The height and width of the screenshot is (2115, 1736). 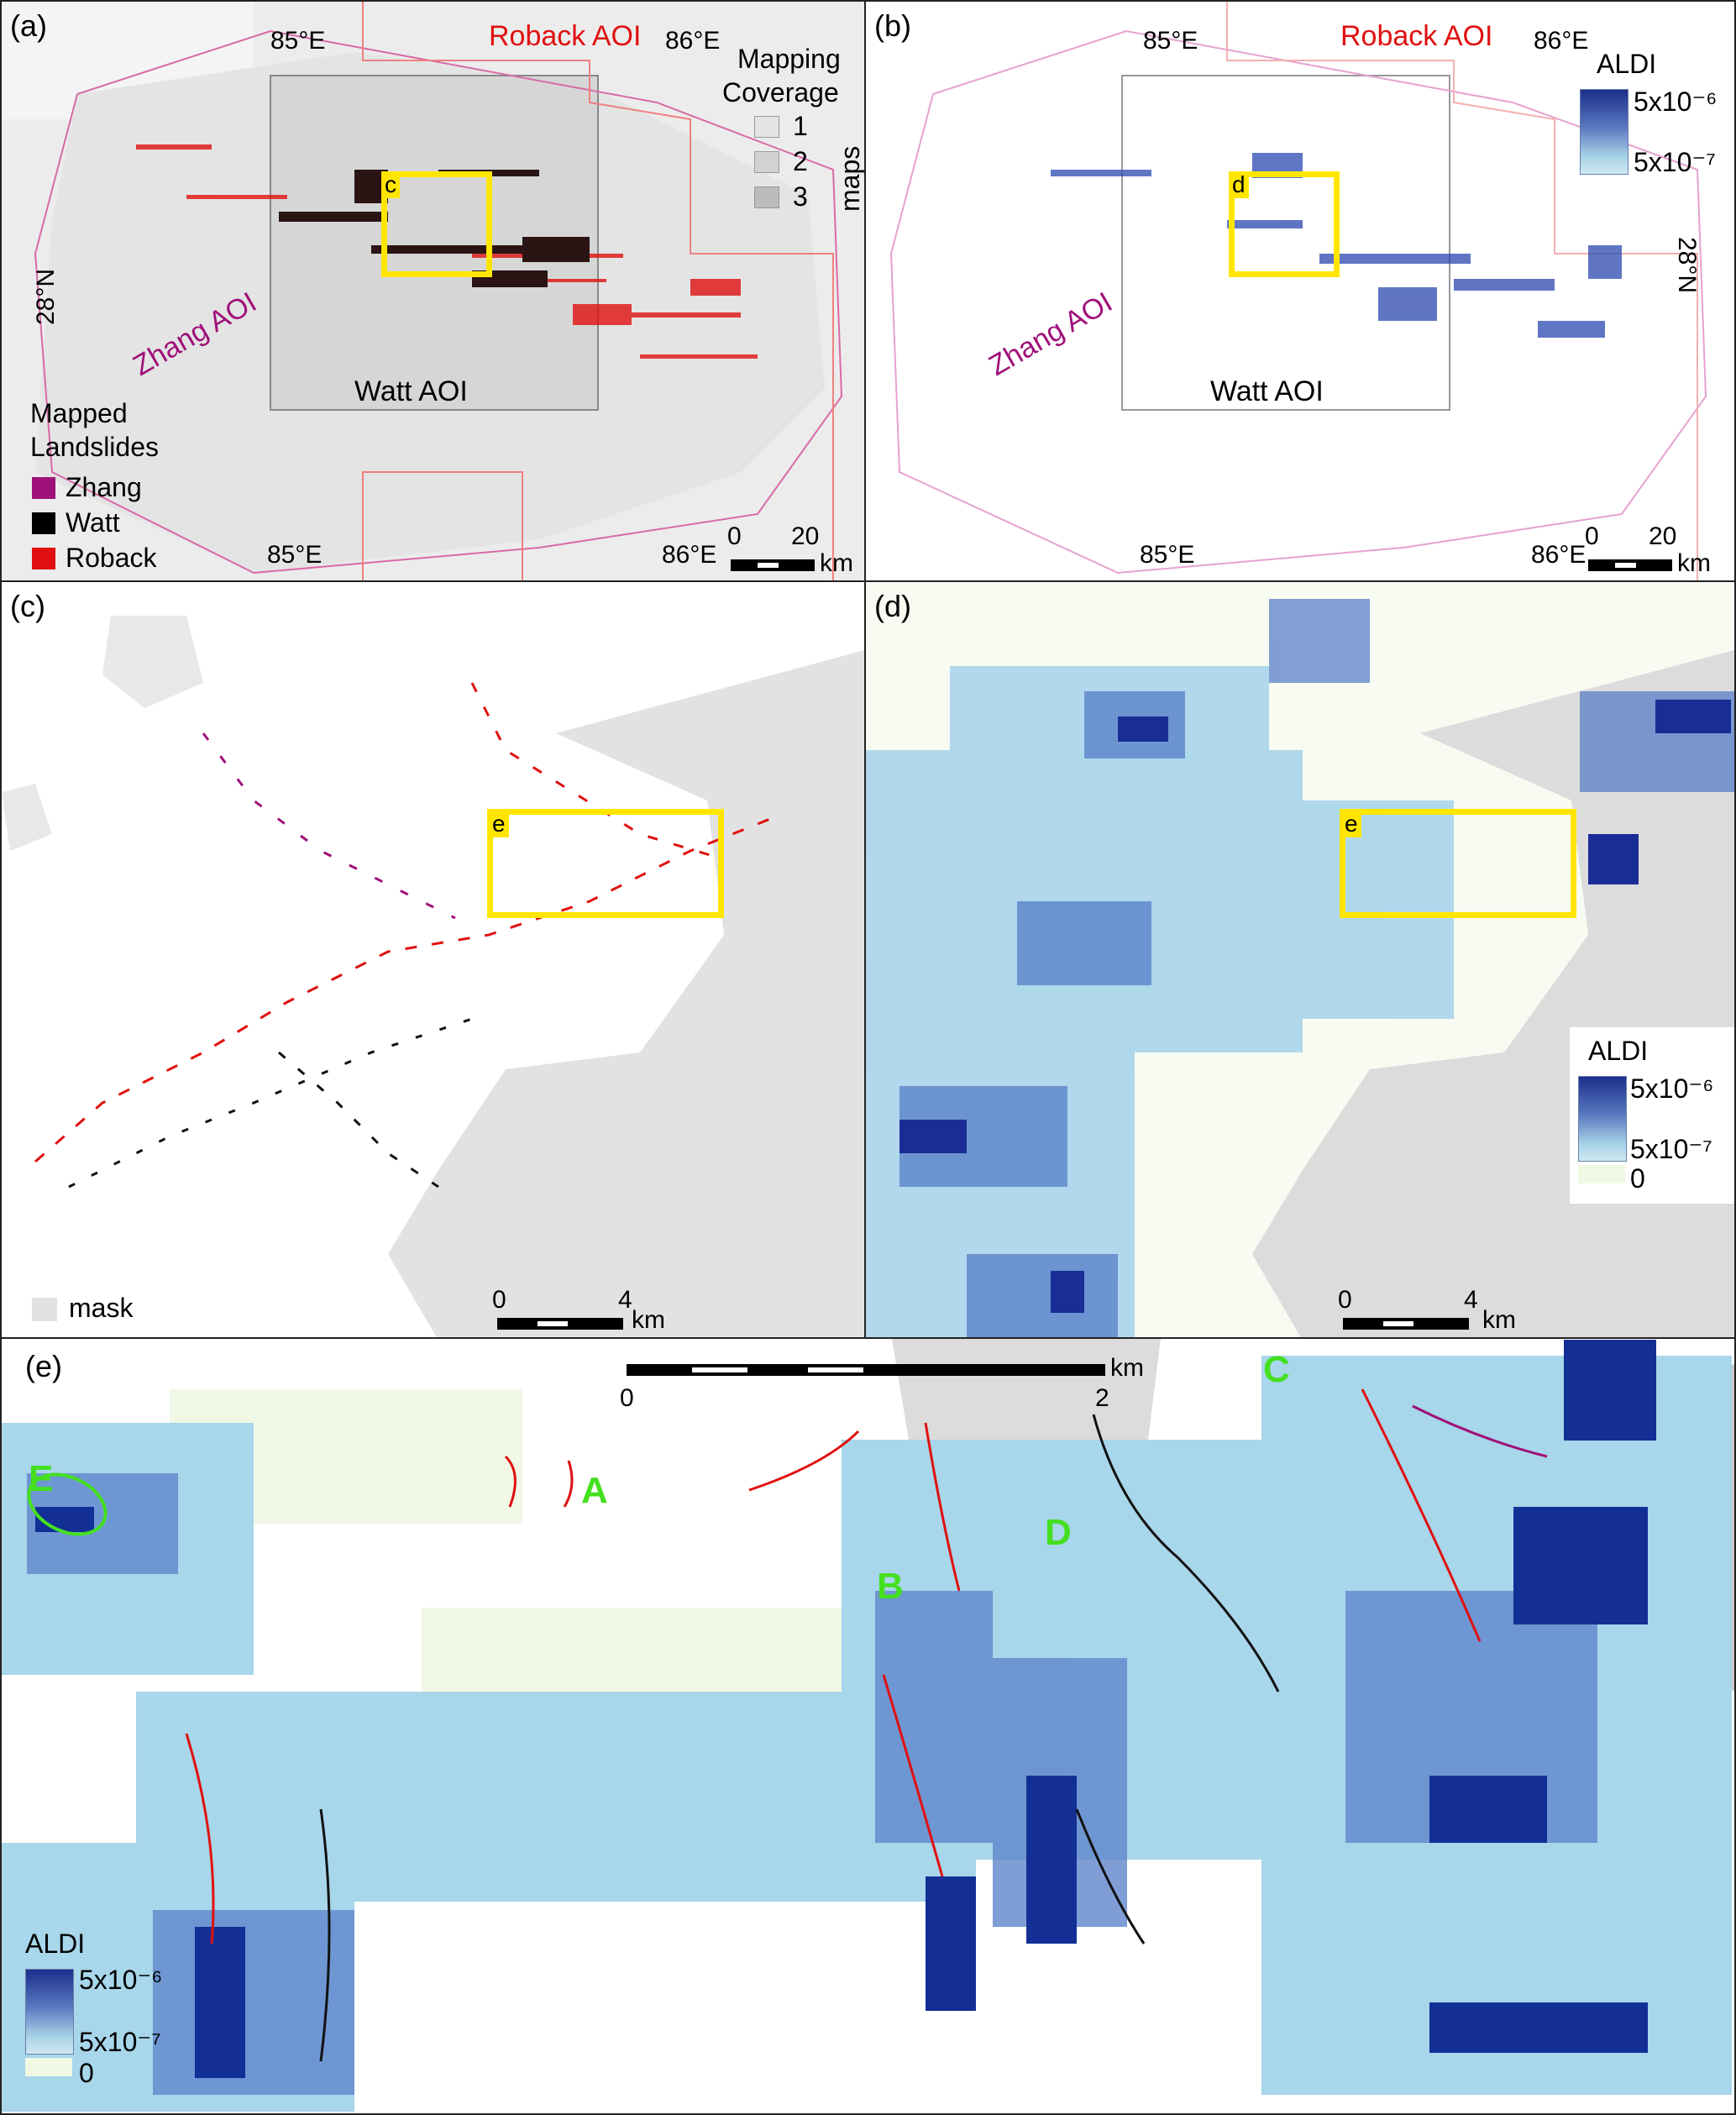 What do you see at coordinates (46, 296) in the screenshot?
I see `lat-28-left: 28°N` at bounding box center [46, 296].